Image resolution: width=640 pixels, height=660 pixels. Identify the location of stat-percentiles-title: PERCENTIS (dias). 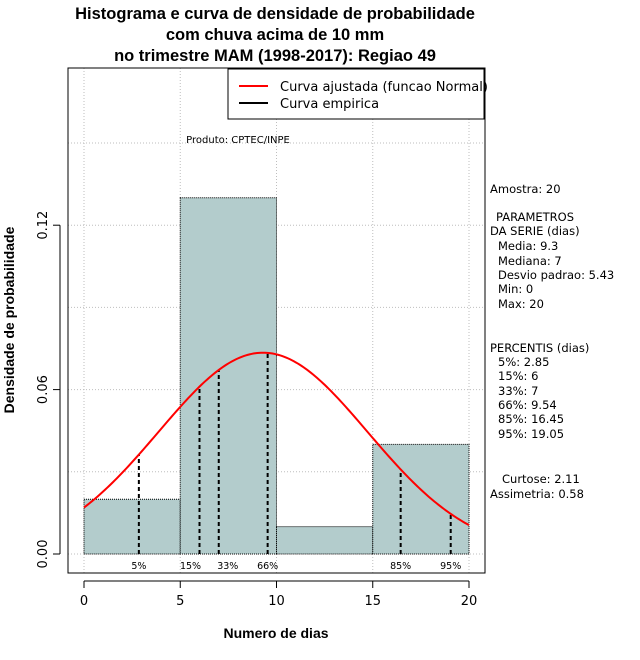
(540, 348).